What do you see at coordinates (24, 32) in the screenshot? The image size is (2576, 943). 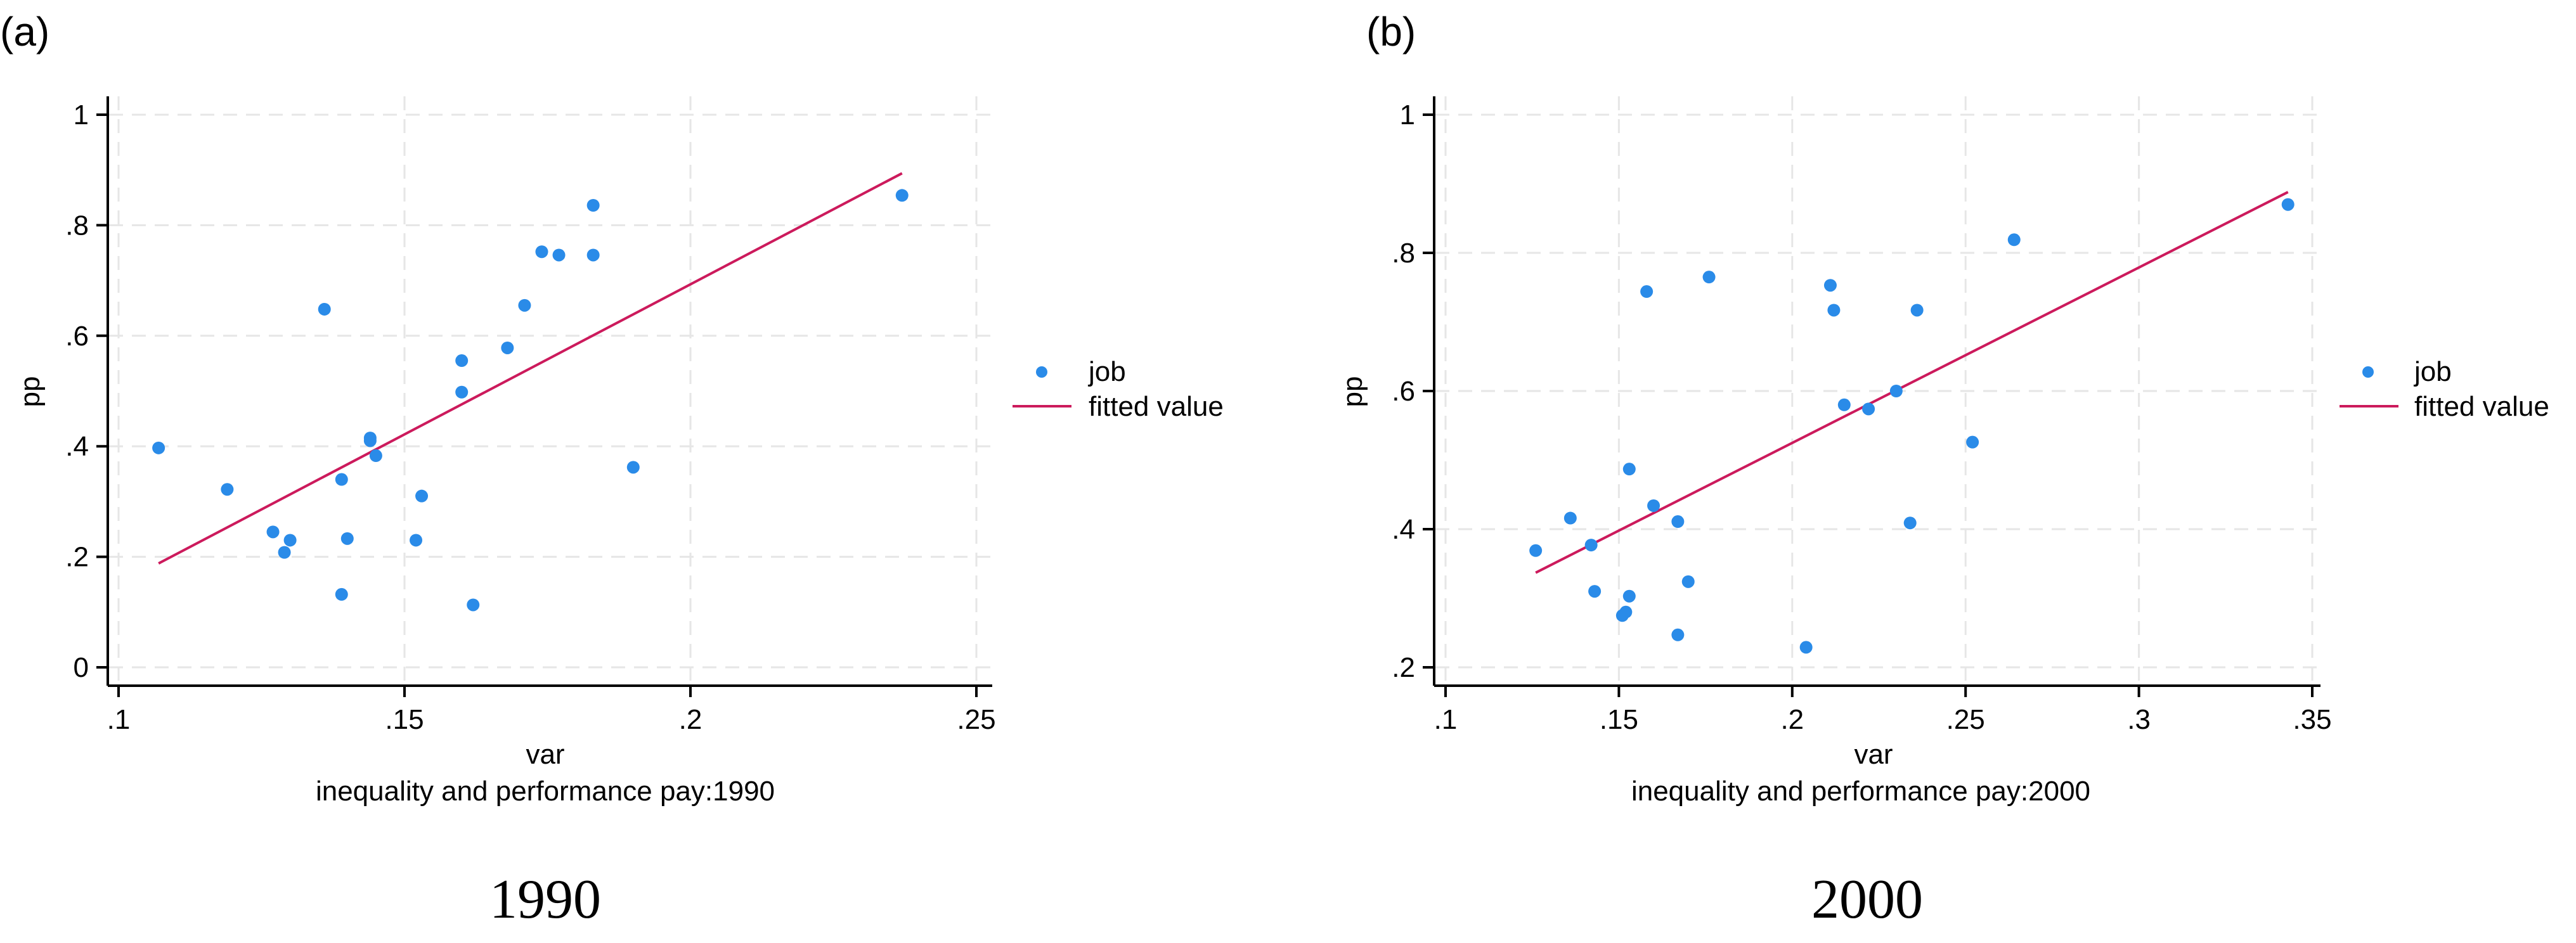 I see `panel-label: (a)` at bounding box center [24, 32].